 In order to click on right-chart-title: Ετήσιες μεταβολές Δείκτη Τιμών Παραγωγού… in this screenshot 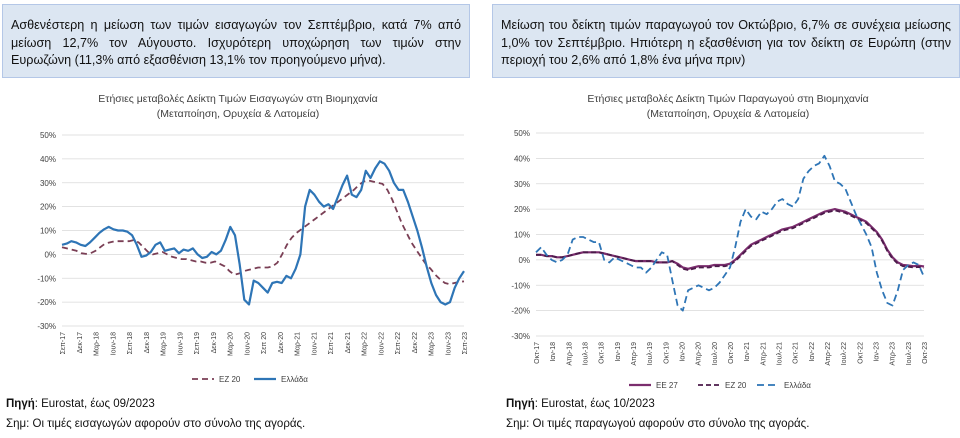, I will do `click(728, 99)`.